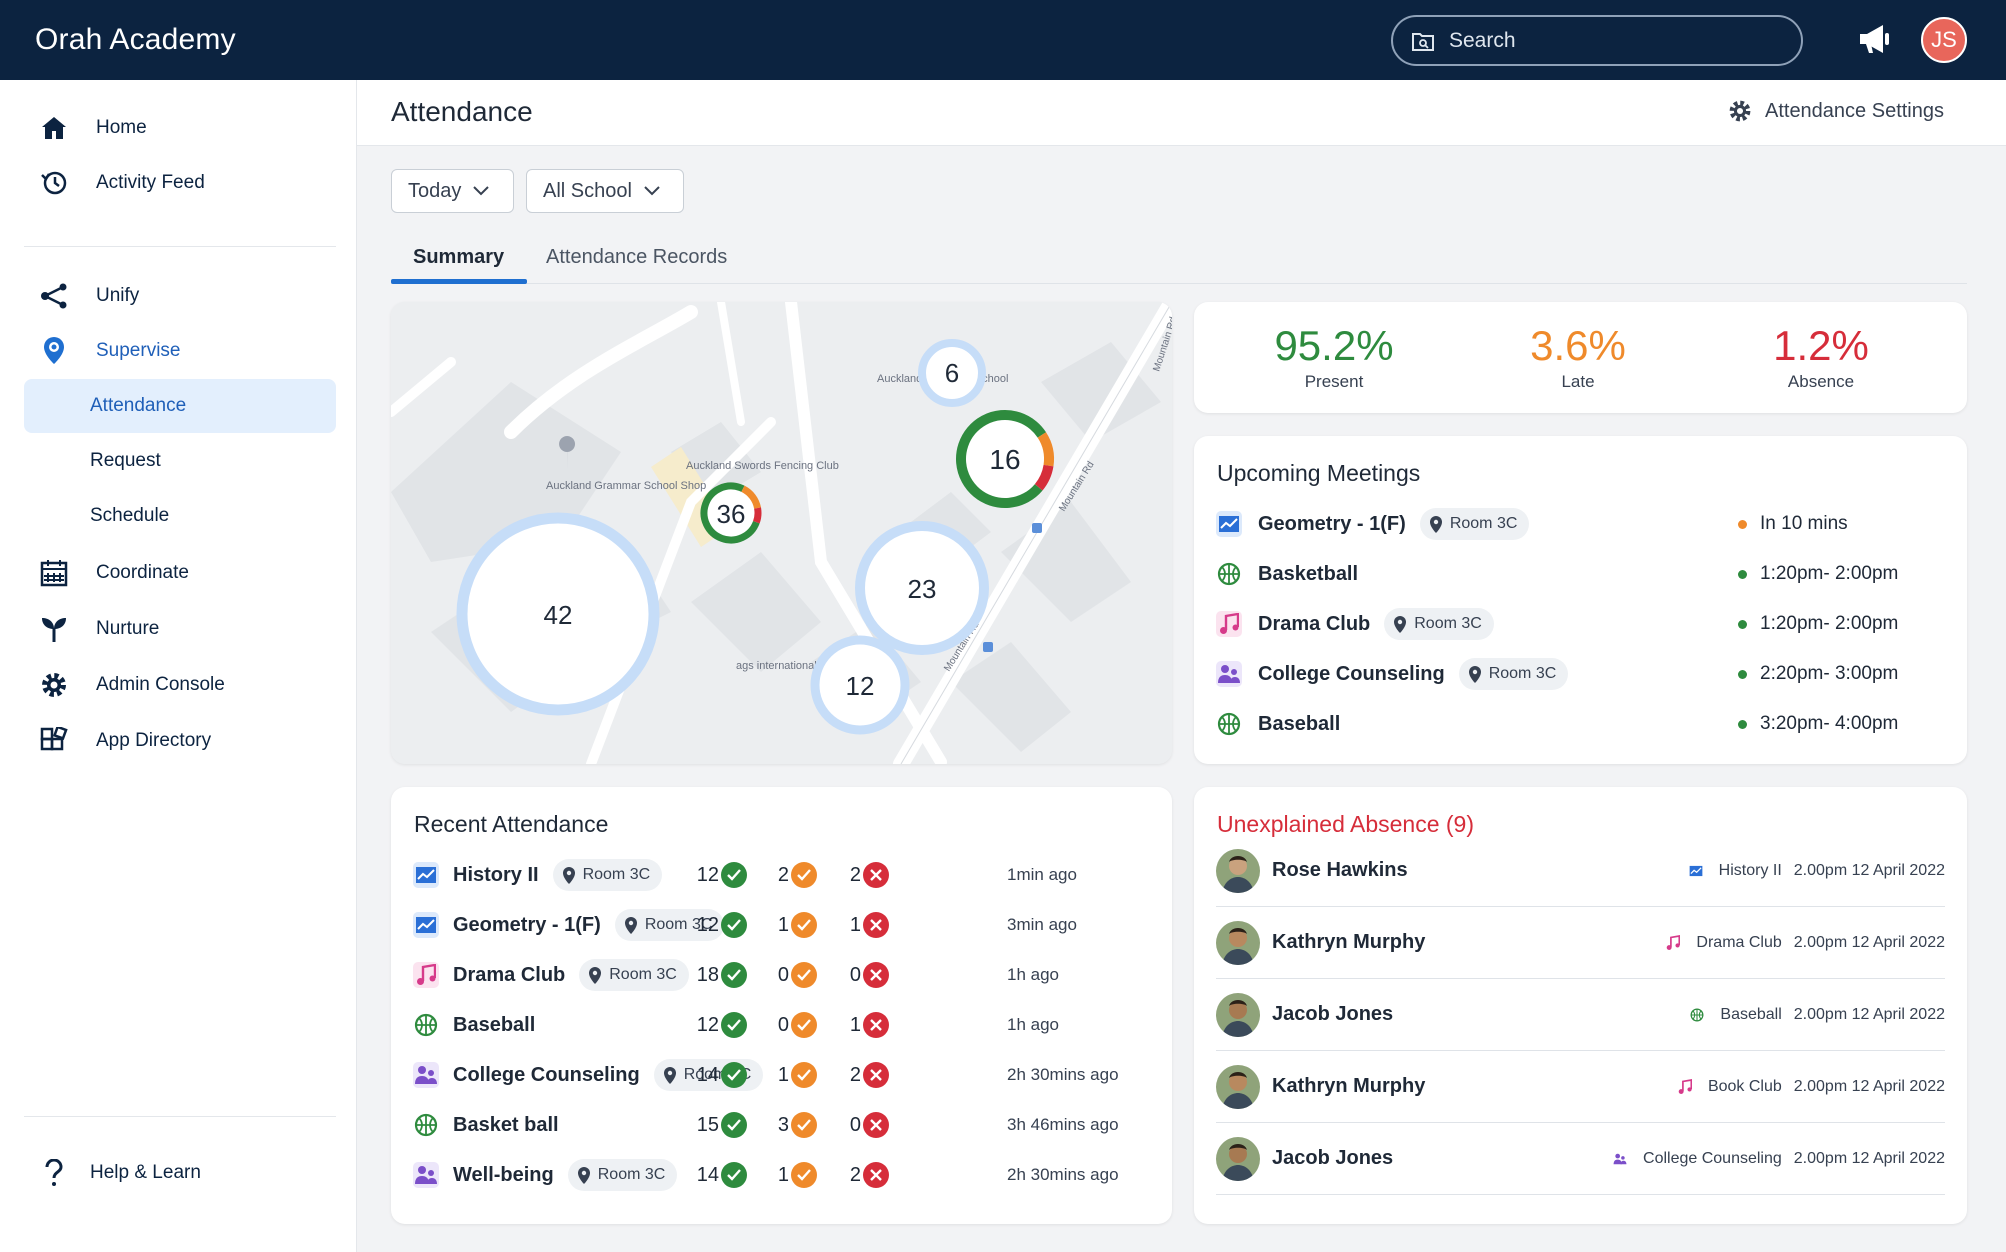  I want to click on sidebar-item-help: Help & Learn, so click(180, 1173).